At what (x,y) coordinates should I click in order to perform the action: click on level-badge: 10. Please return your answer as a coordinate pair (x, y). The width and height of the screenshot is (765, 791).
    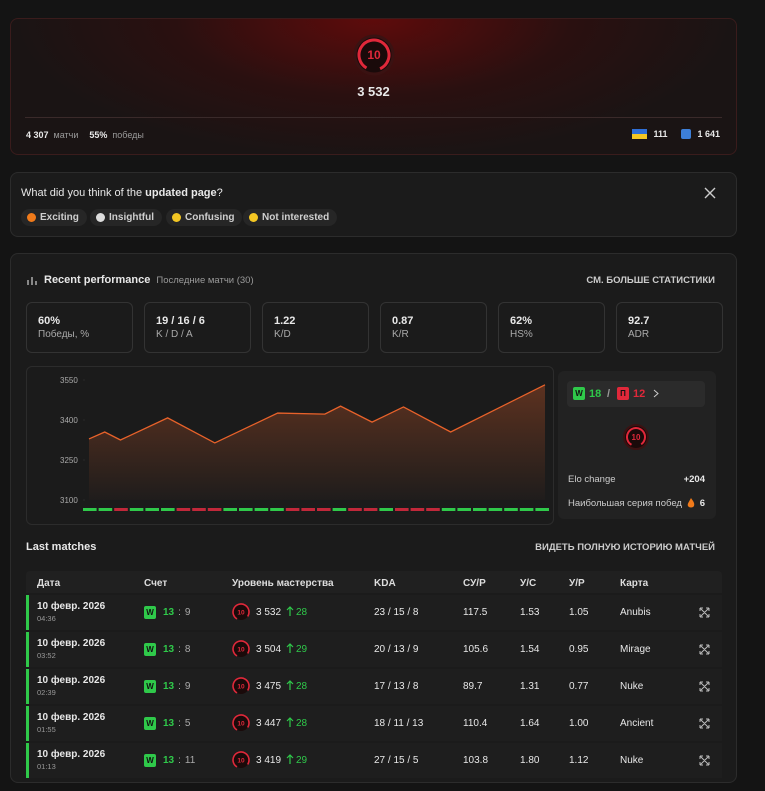
    Looking at the image, I should click on (241, 686).